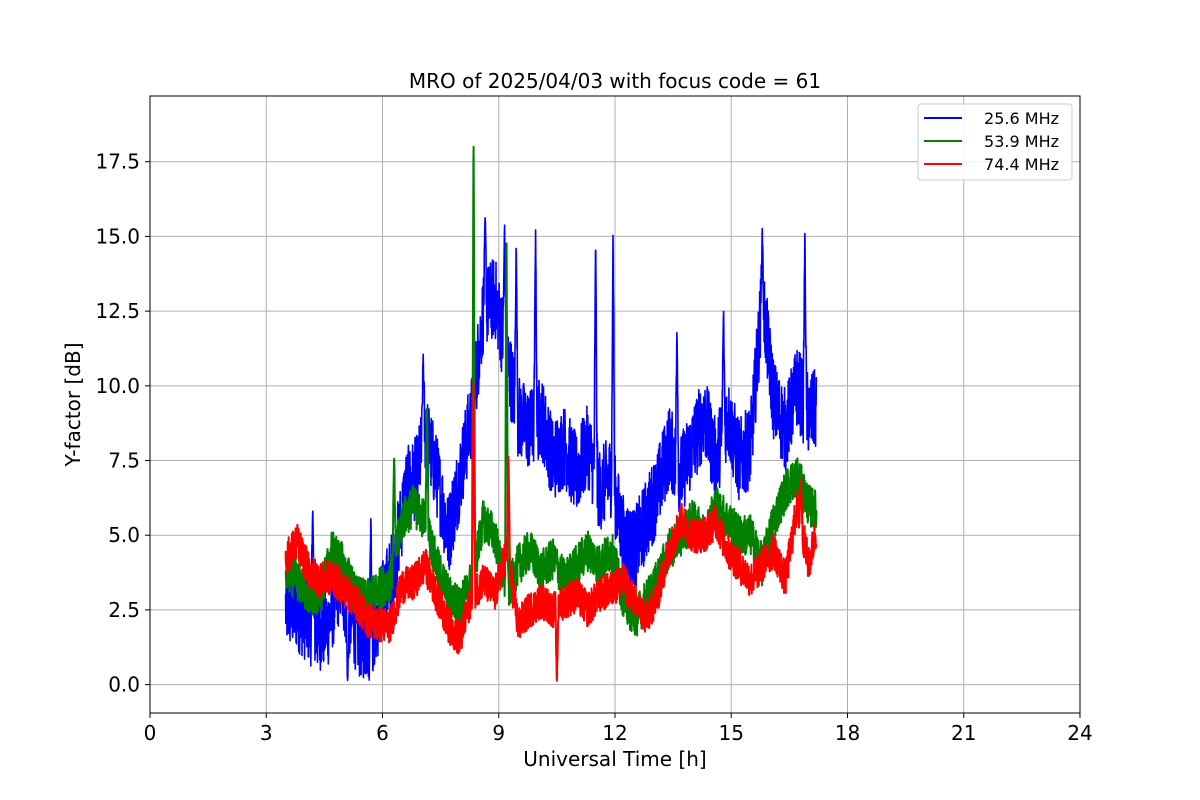 The height and width of the screenshot is (800, 1200). I want to click on y-tick-label: 10.0, so click(117, 386).